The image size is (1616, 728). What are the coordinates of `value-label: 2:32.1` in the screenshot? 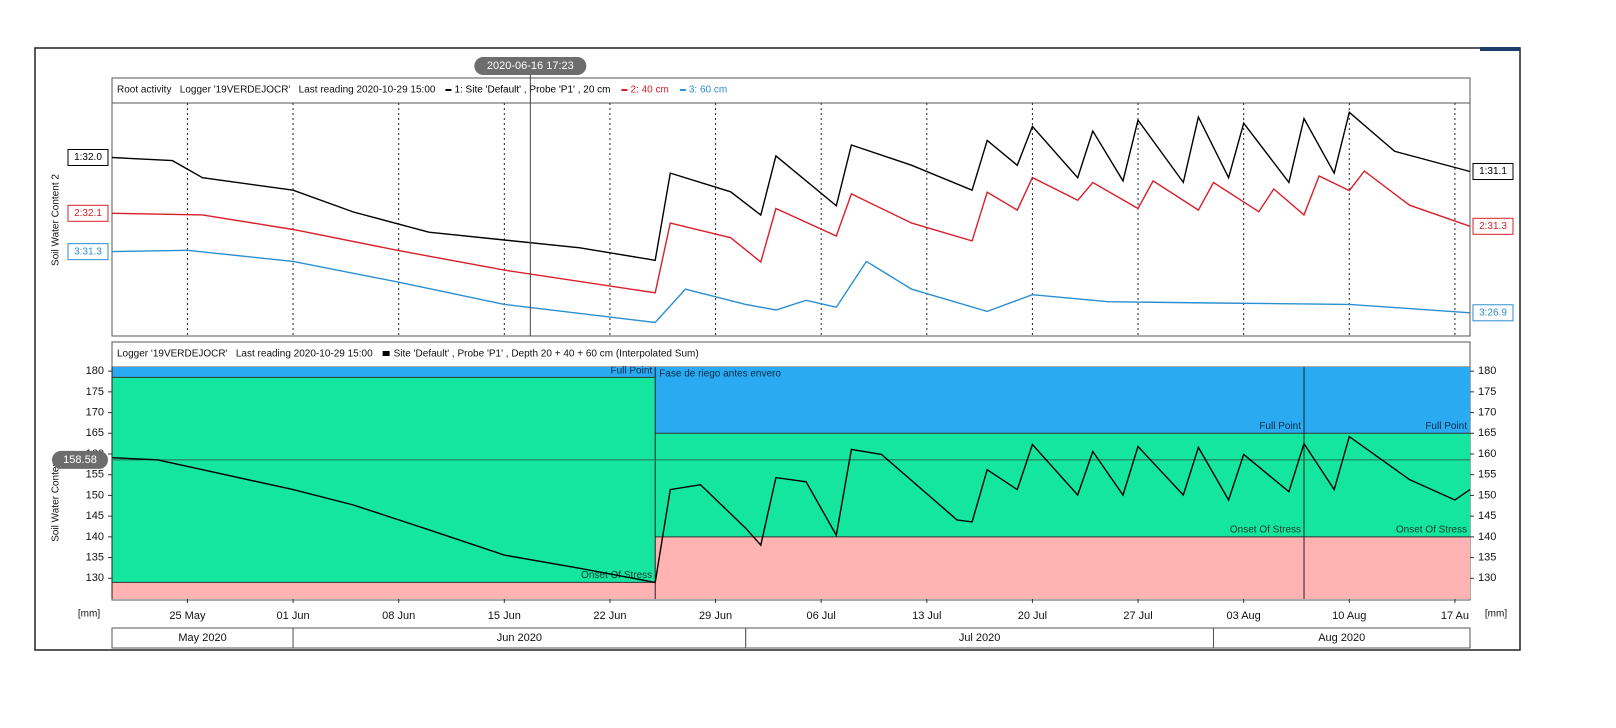 It's located at (88, 213).